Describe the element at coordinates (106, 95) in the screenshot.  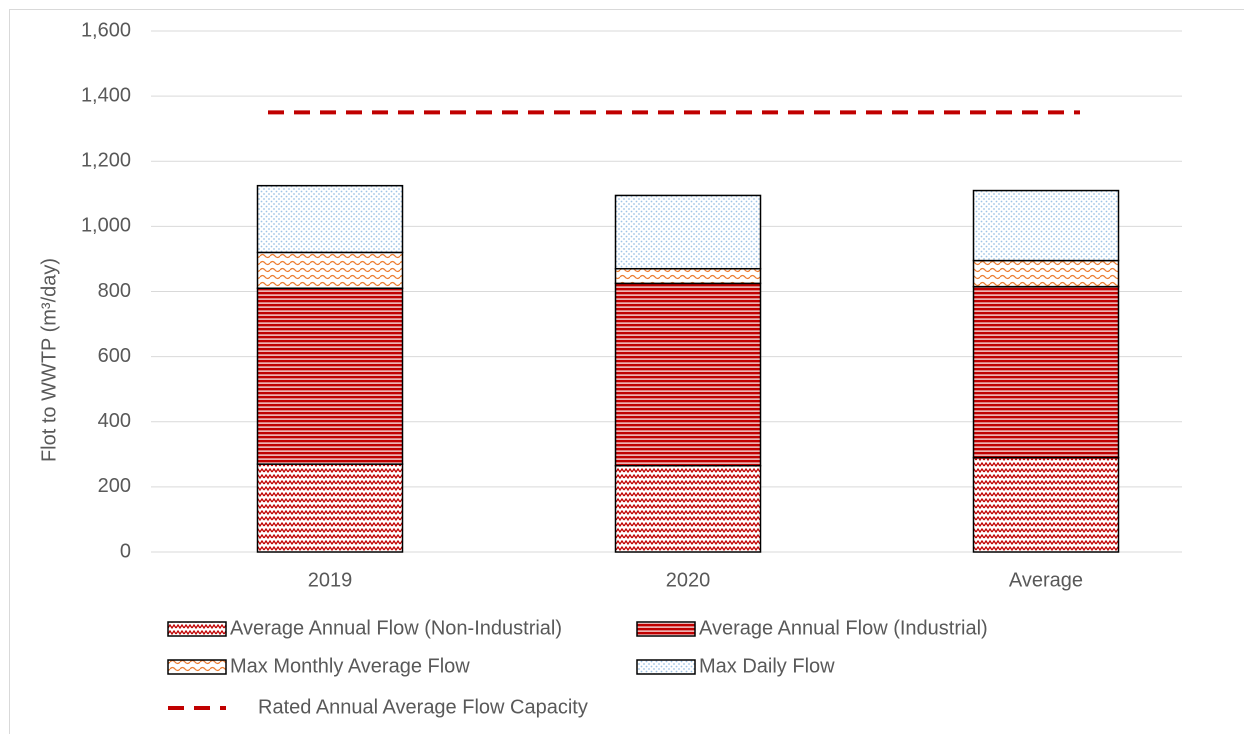
I see `y-tick-label: 1,400` at that location.